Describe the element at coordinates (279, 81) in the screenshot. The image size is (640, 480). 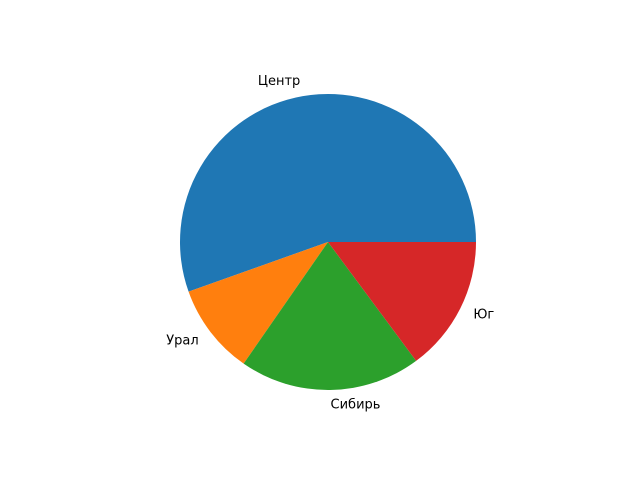
I see `pie-label-0: Центр` at that location.